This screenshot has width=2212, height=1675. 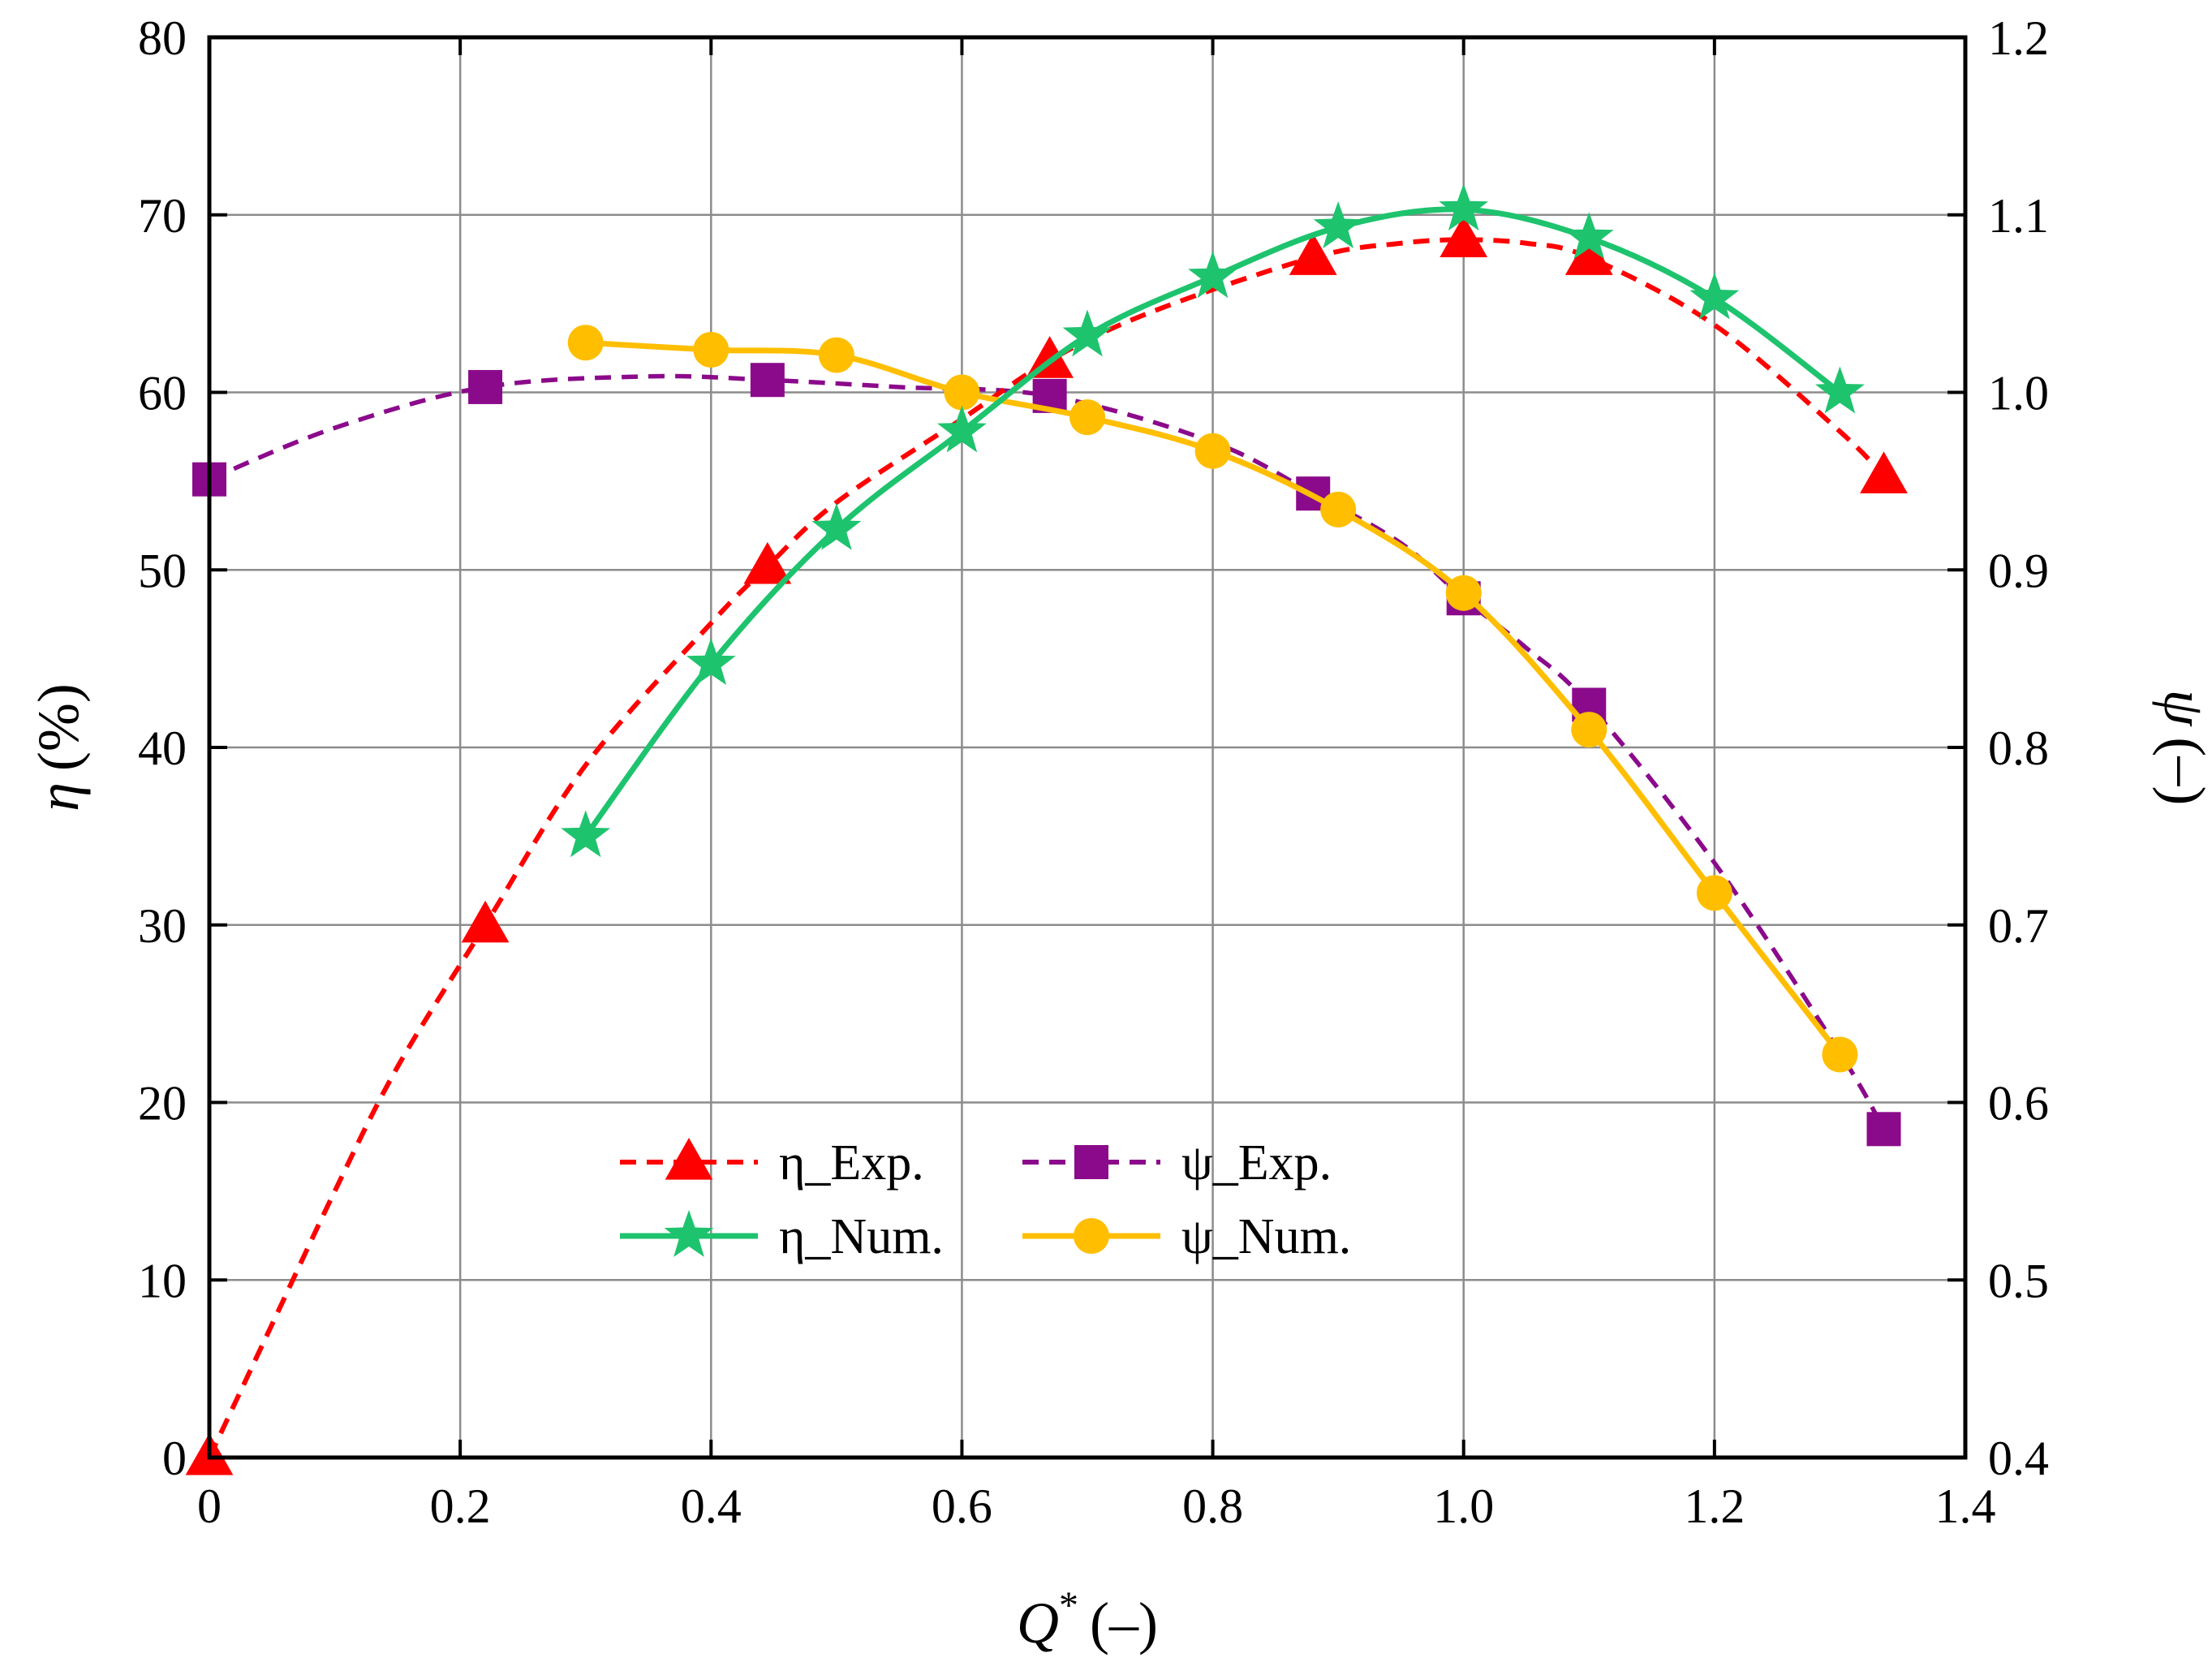 What do you see at coordinates (1087, 1620) in the screenshot?
I see `x-axis-title: Q* (–)` at bounding box center [1087, 1620].